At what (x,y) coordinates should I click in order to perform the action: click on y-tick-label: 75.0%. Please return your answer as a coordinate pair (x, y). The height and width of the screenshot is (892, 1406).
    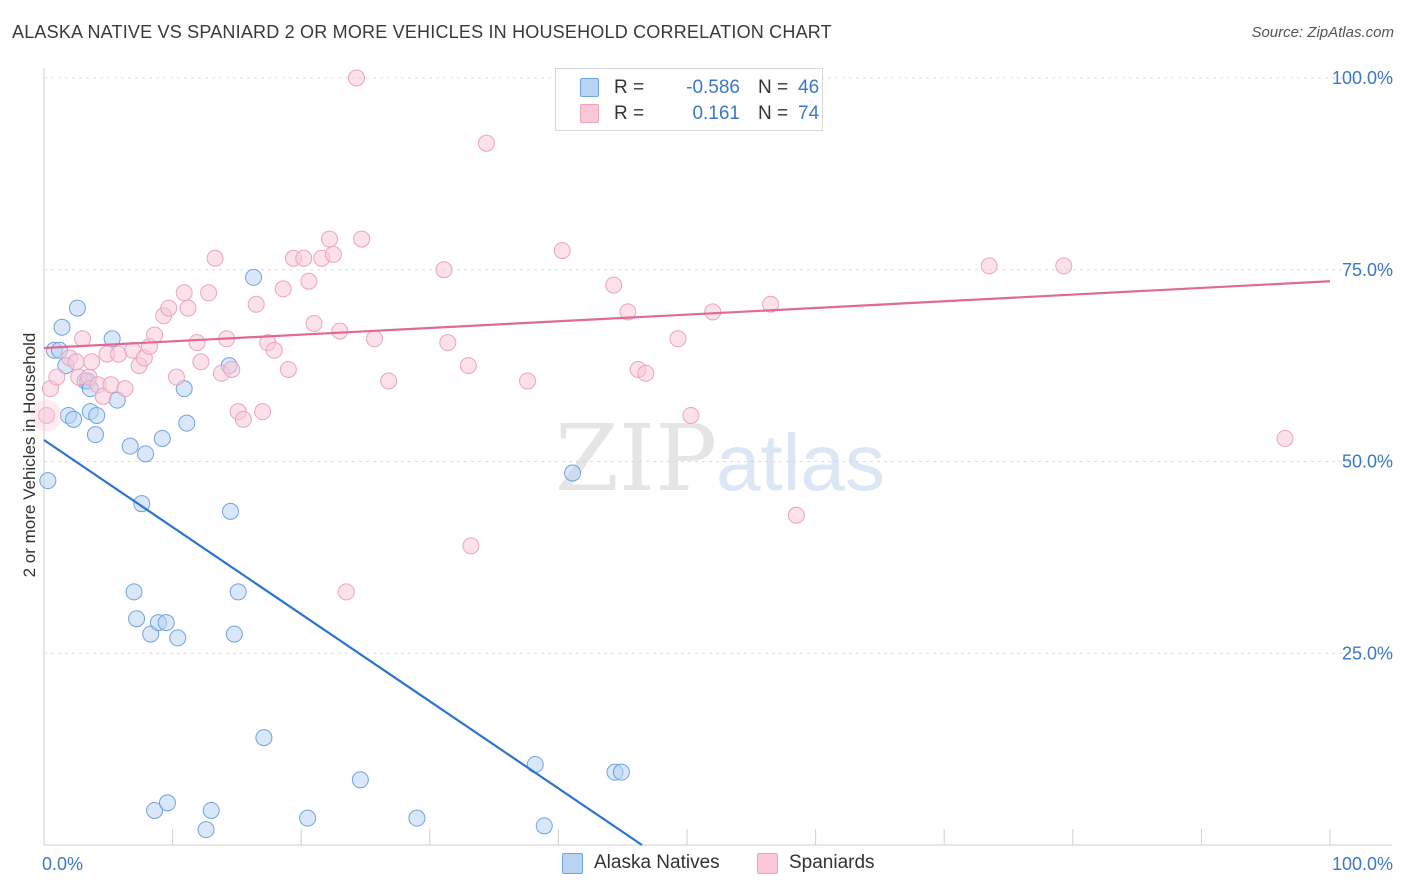
    Looking at the image, I should click on (1367, 270).